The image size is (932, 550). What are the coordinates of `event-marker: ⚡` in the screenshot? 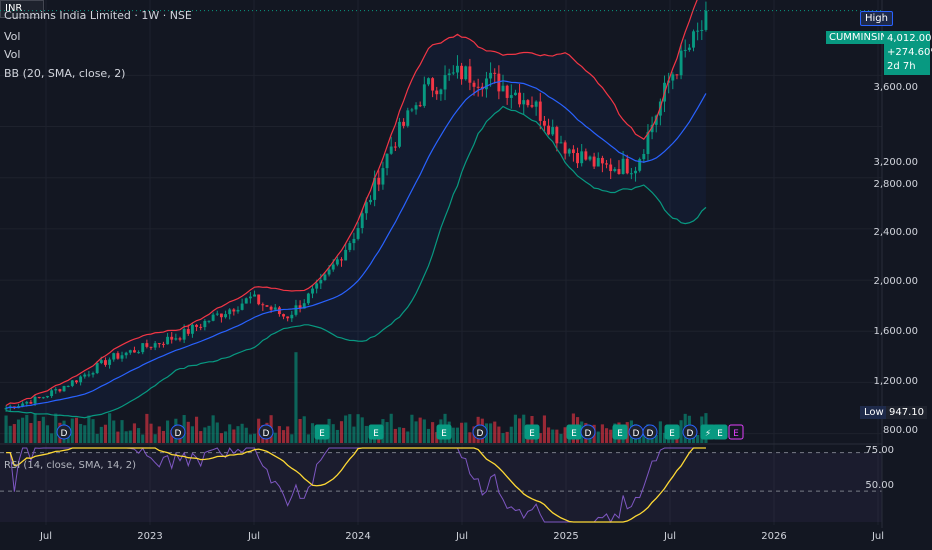 It's located at (708, 432).